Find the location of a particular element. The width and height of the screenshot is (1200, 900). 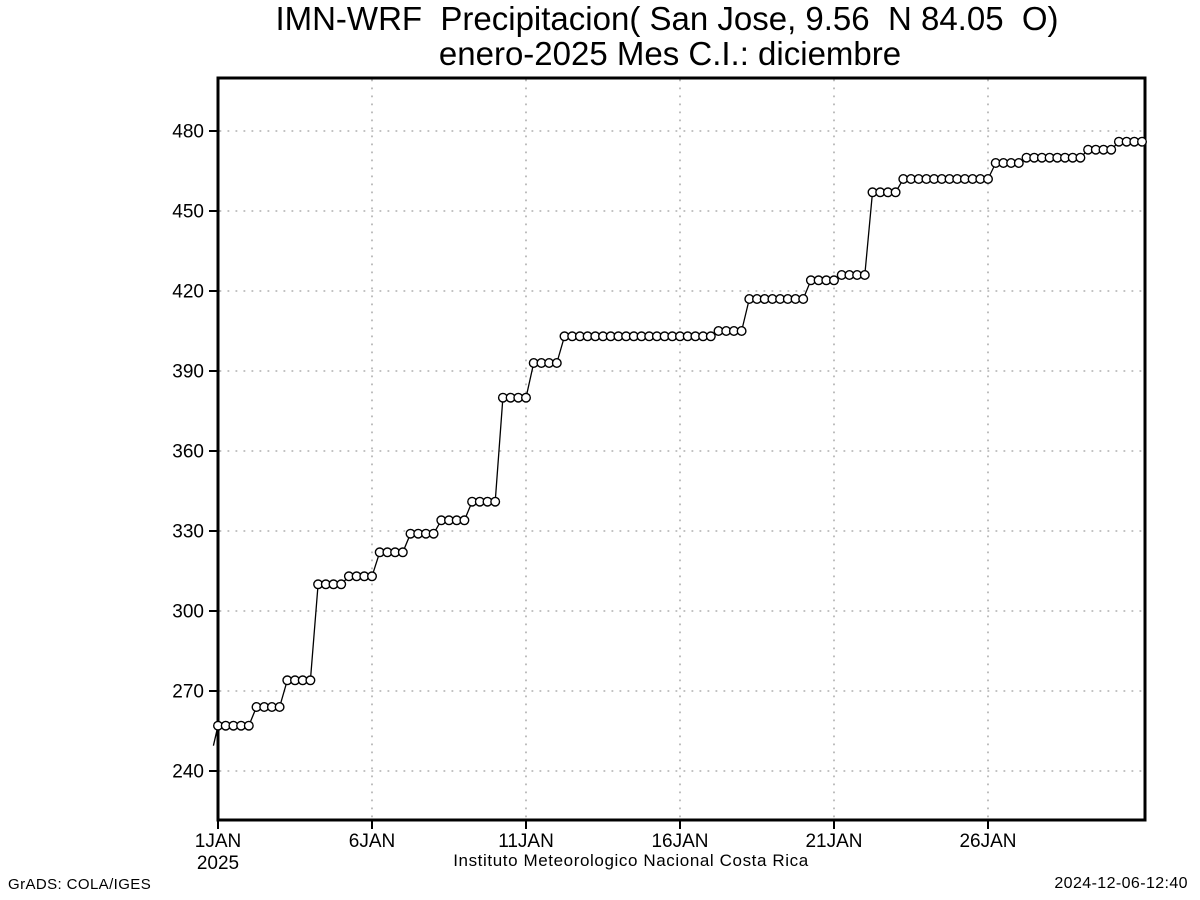

chart-subtitle: enero-2025 Mes C.I.: diciembre is located at coordinates (670, 53).